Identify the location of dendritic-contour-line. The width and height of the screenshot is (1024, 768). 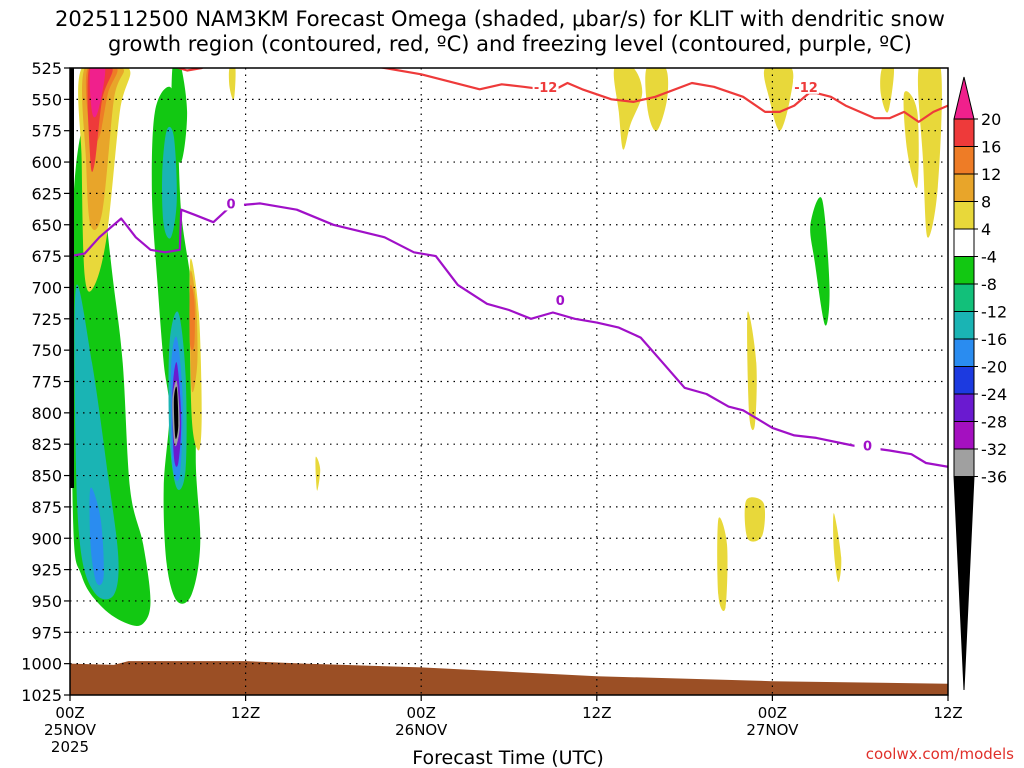
(561, 95).